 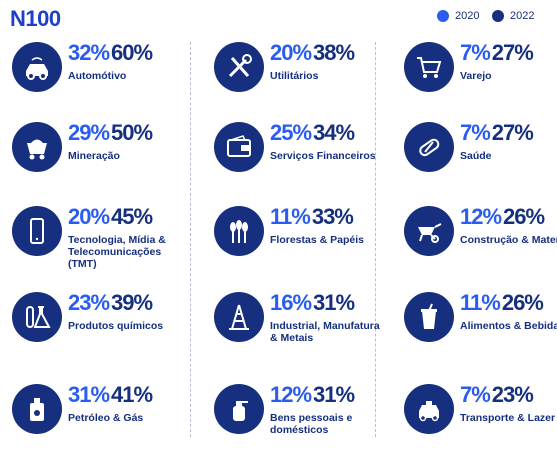 What do you see at coordinates (443, 16) in the screenshot?
I see `legend-dot-2020` at bounding box center [443, 16].